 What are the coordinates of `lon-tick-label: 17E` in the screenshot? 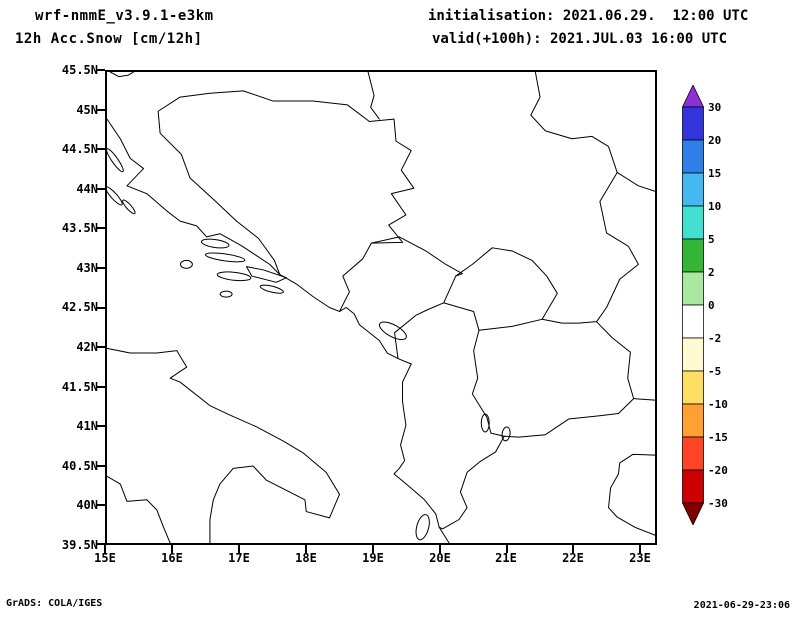 It's located at (239, 558).